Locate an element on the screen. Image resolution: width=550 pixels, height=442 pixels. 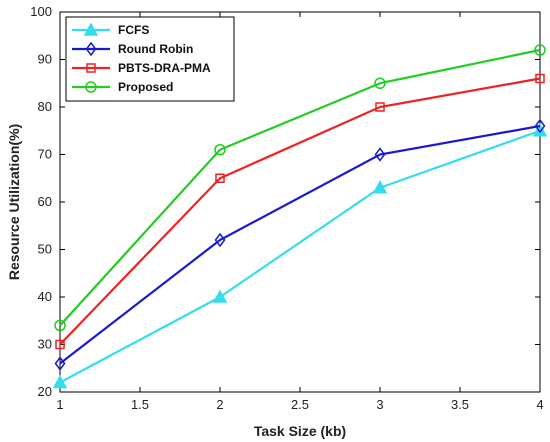
x-tick-label: 4 is located at coordinates (539, 404).